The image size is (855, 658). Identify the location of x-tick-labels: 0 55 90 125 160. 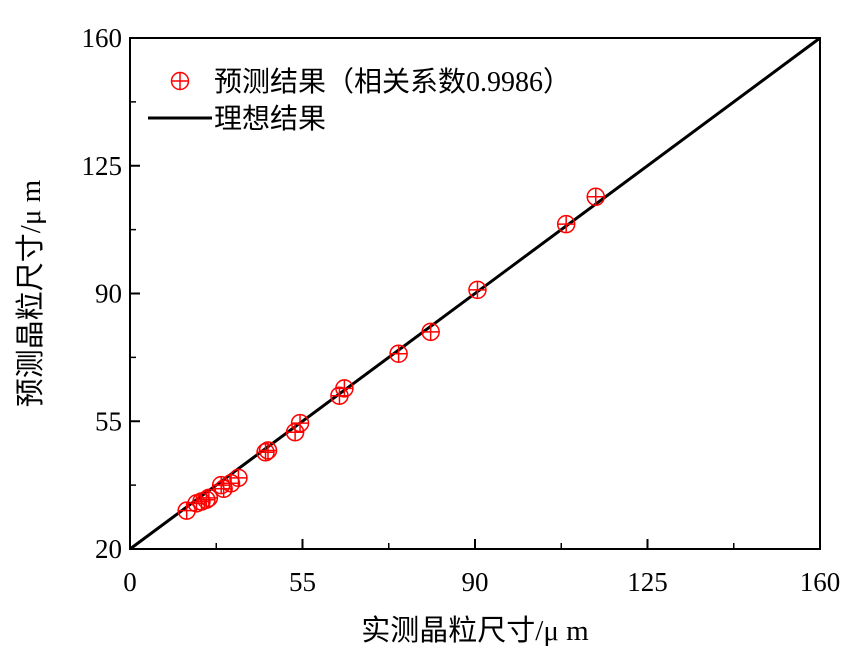
(481, 582).